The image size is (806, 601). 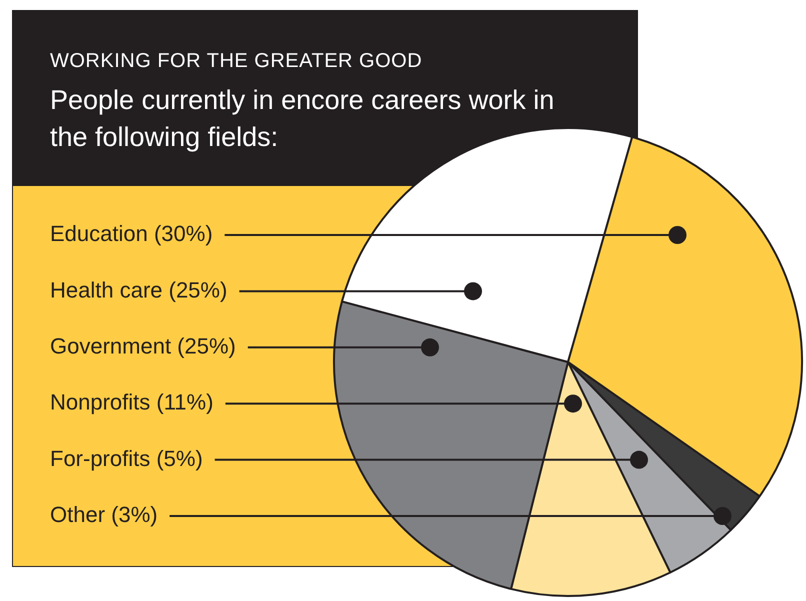 What do you see at coordinates (303, 119) in the screenshot?
I see `chart-subtitle: People currently in encore careers work in the following fields:` at bounding box center [303, 119].